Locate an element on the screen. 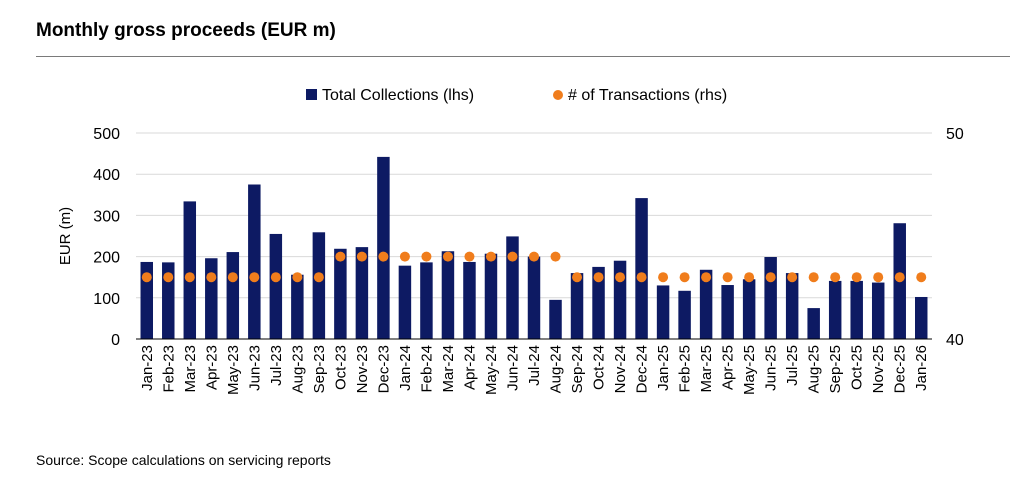 The image size is (1024, 488). x-tick-label: Aug-24 is located at coordinates (556, 369).